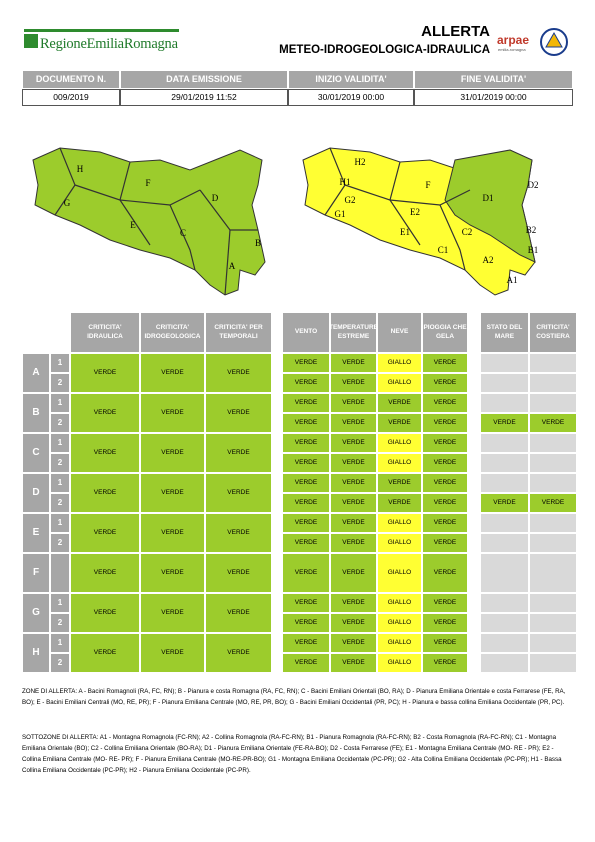  I want to click on column-header: CRITICITA' PER TEMPORALI, so click(238, 332).